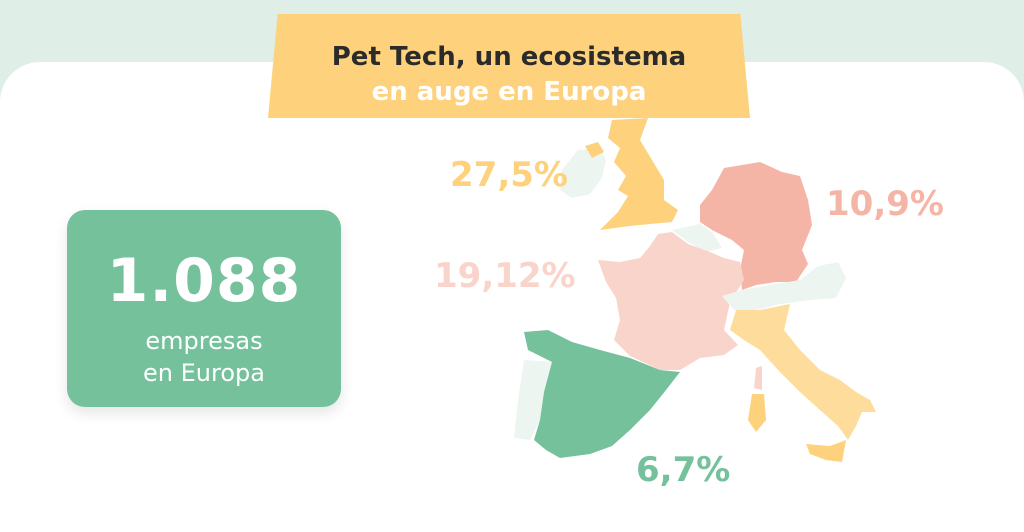 The image size is (1024, 532). I want to click on company-count-card: 1.088 empresas en Europa, so click(204, 308).